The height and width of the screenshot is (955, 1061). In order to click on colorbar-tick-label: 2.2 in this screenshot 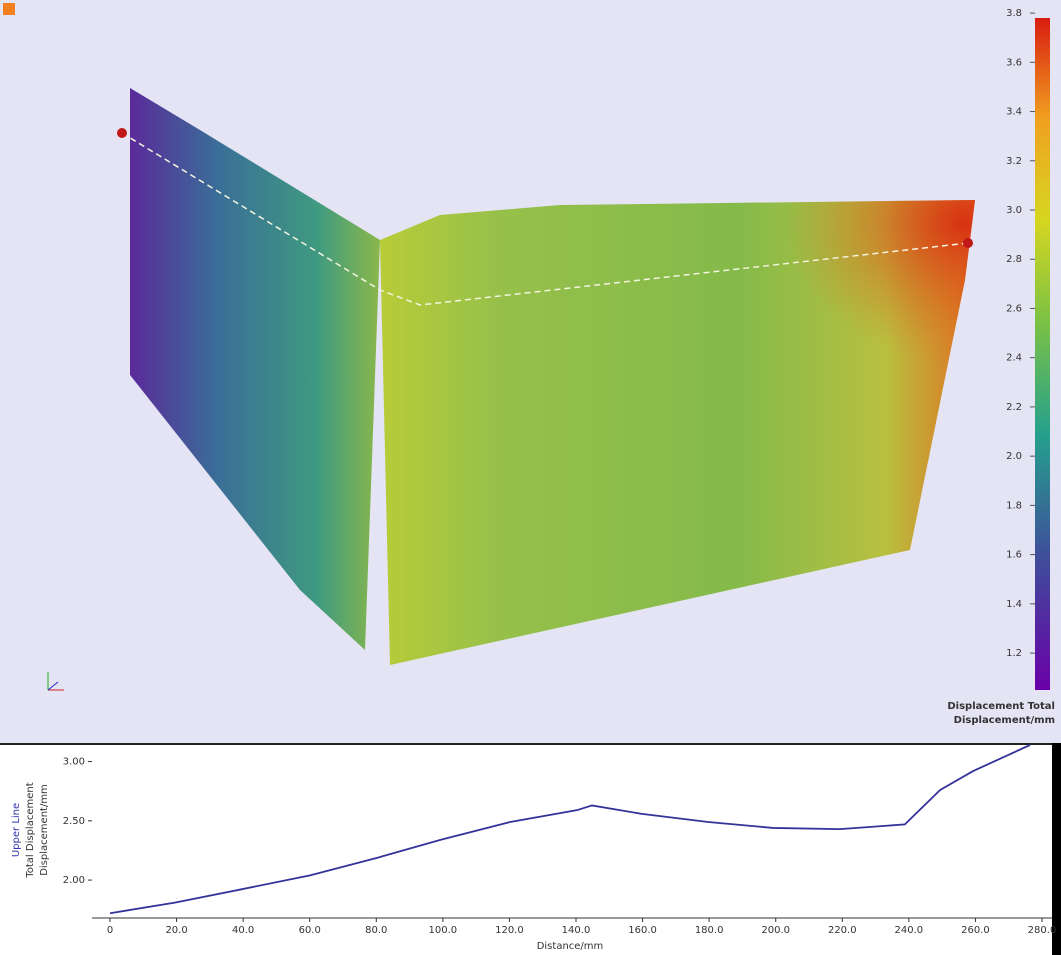, I will do `click(1014, 407)`.